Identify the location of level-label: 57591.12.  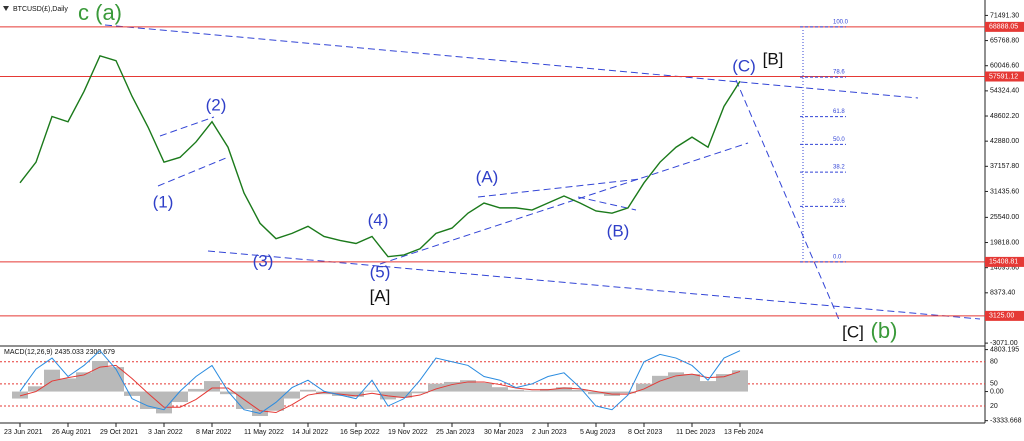
(1003, 76).